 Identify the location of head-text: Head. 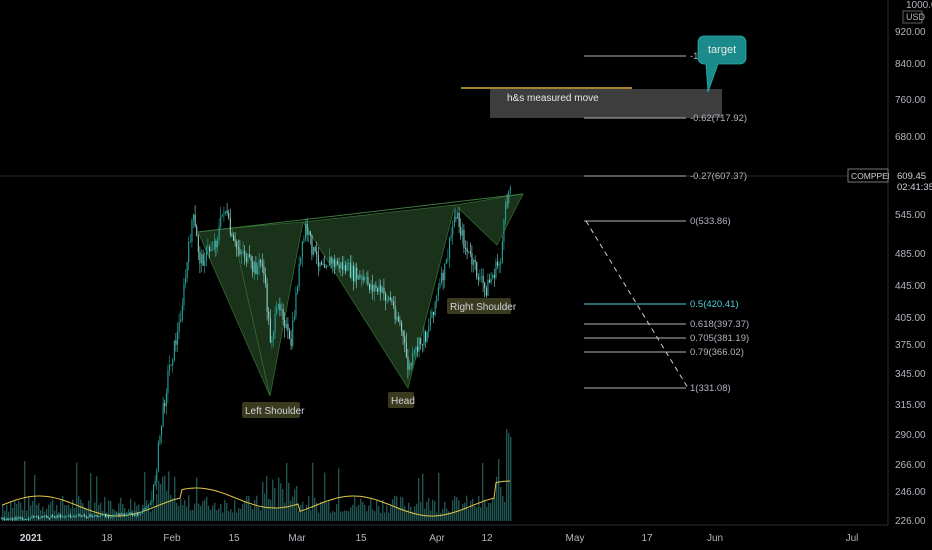
(403, 401).